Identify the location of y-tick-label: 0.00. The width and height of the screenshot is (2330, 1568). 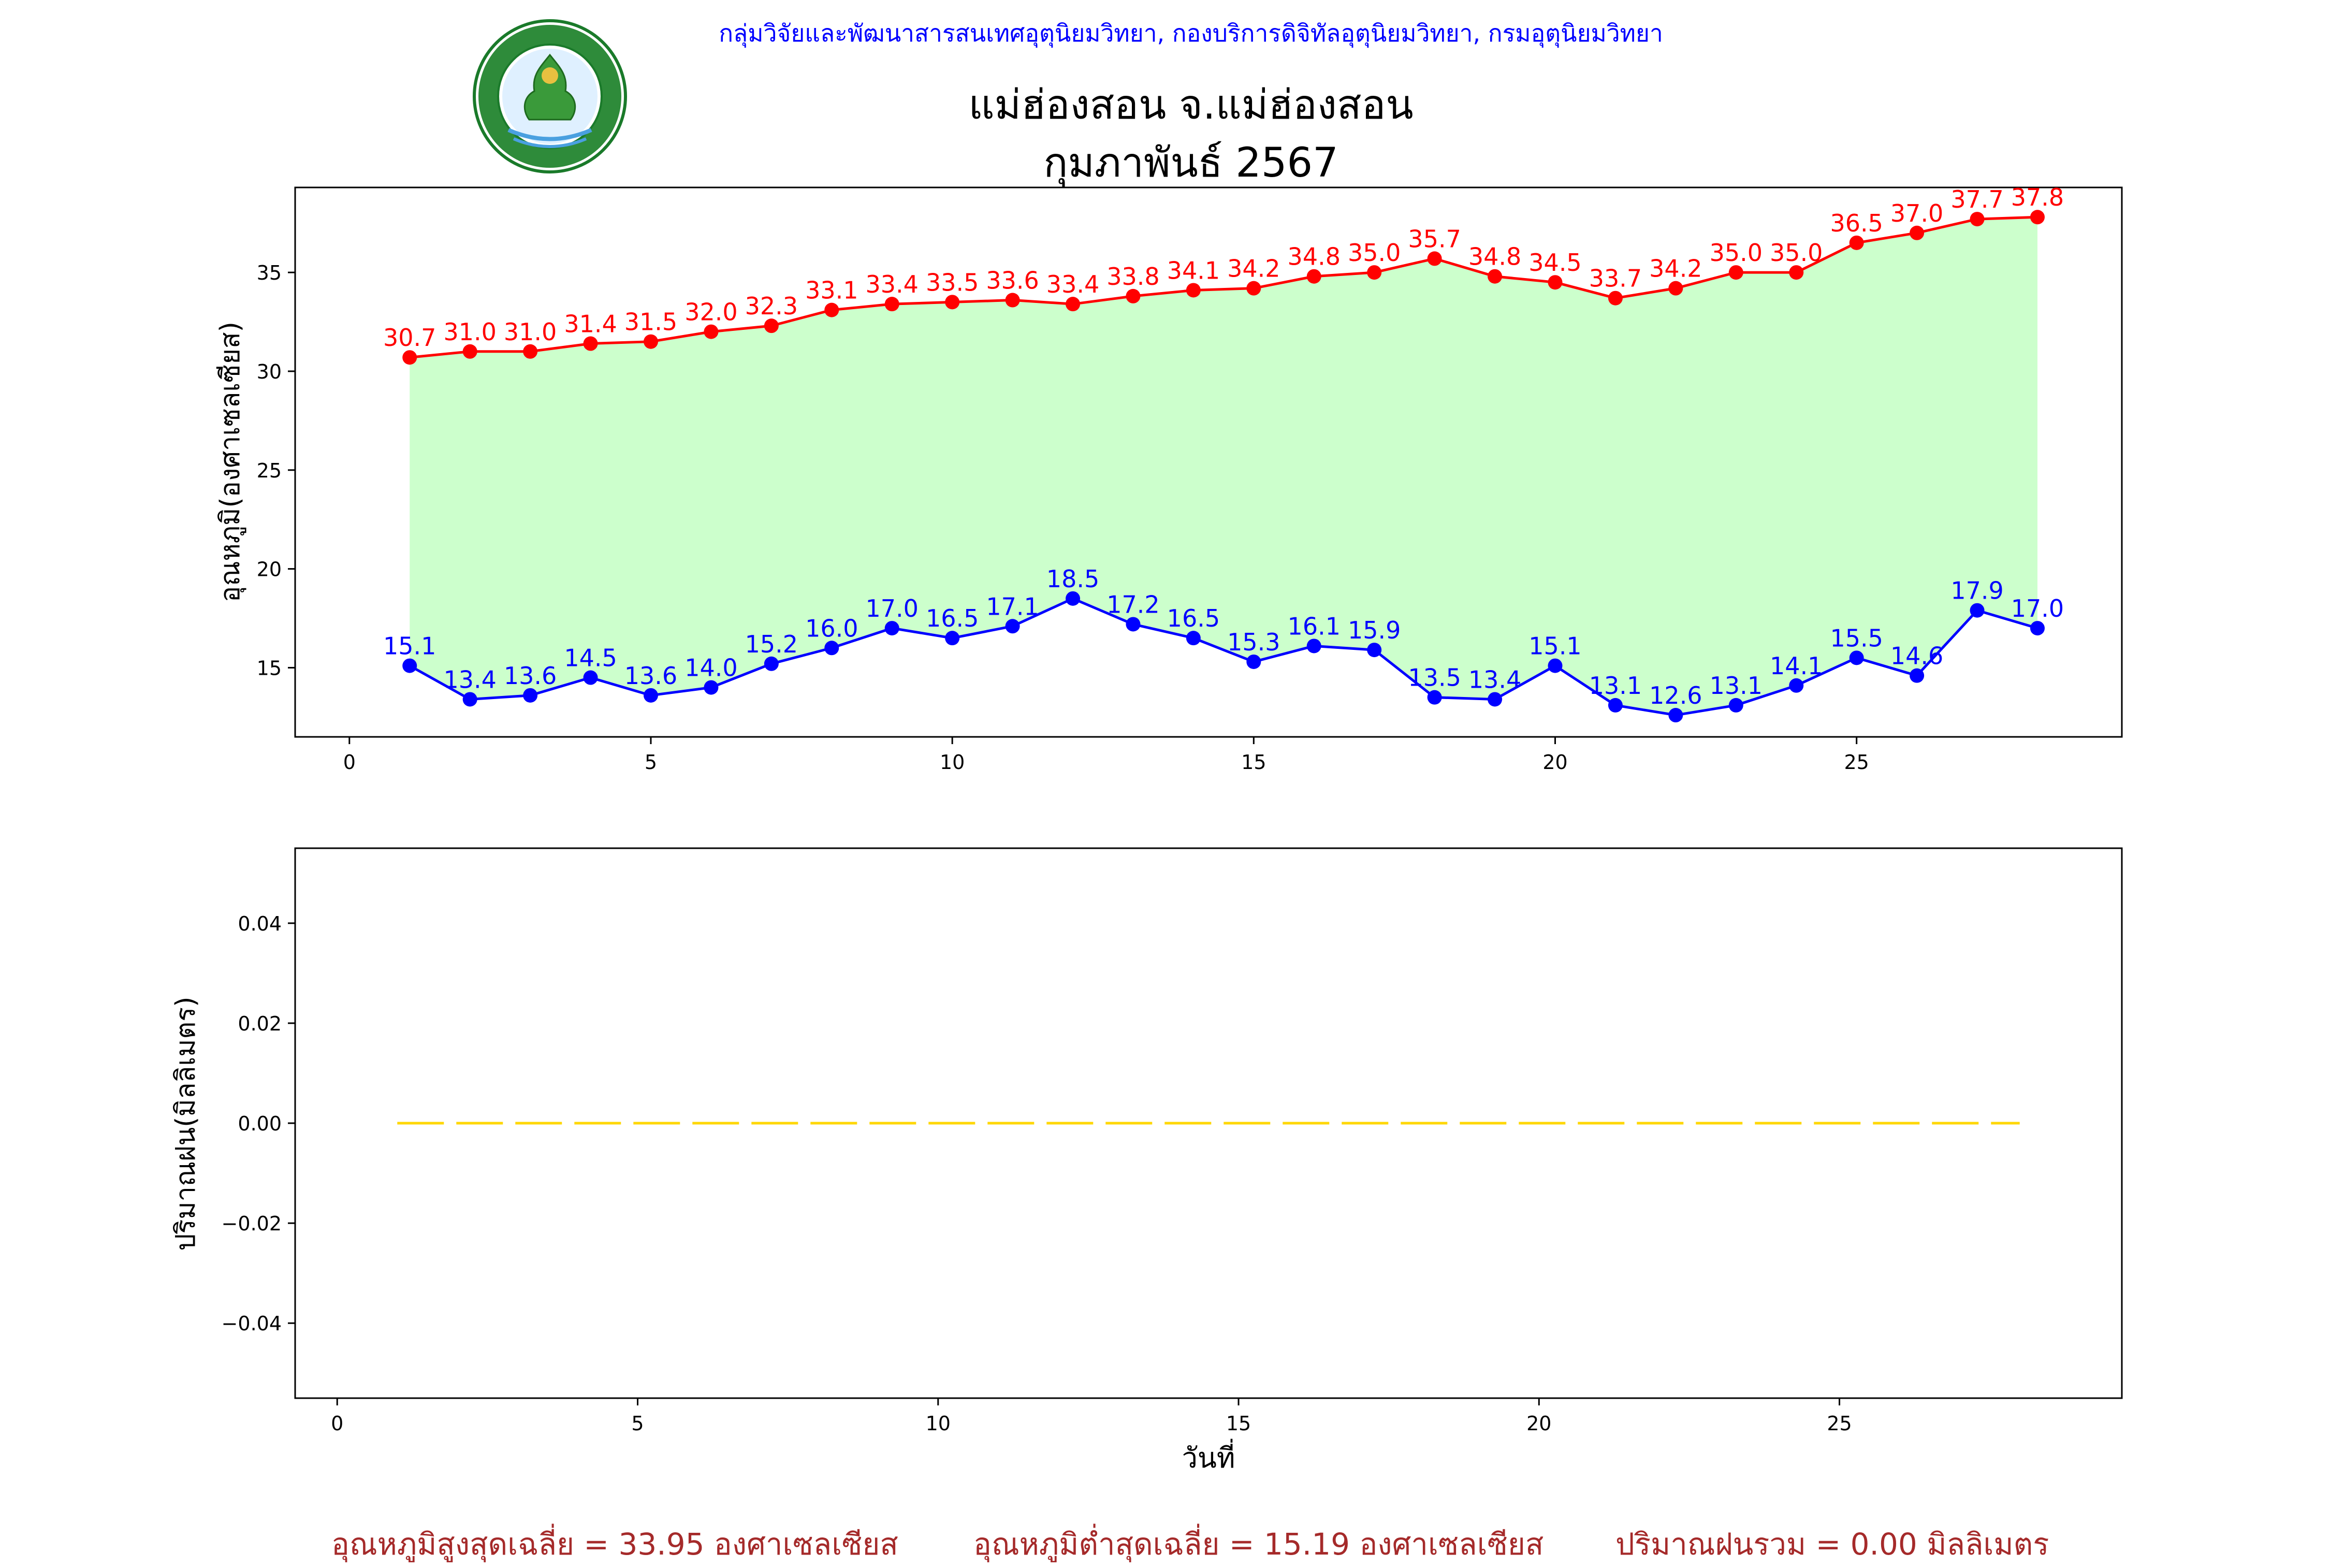
(260, 1123).